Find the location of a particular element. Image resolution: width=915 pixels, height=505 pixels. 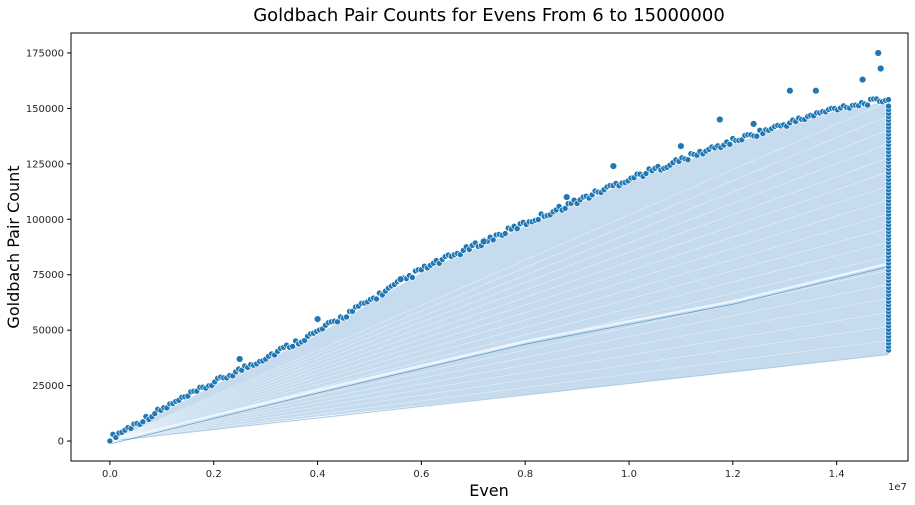

x-tick-label: 0.4 is located at coordinates (318, 474).